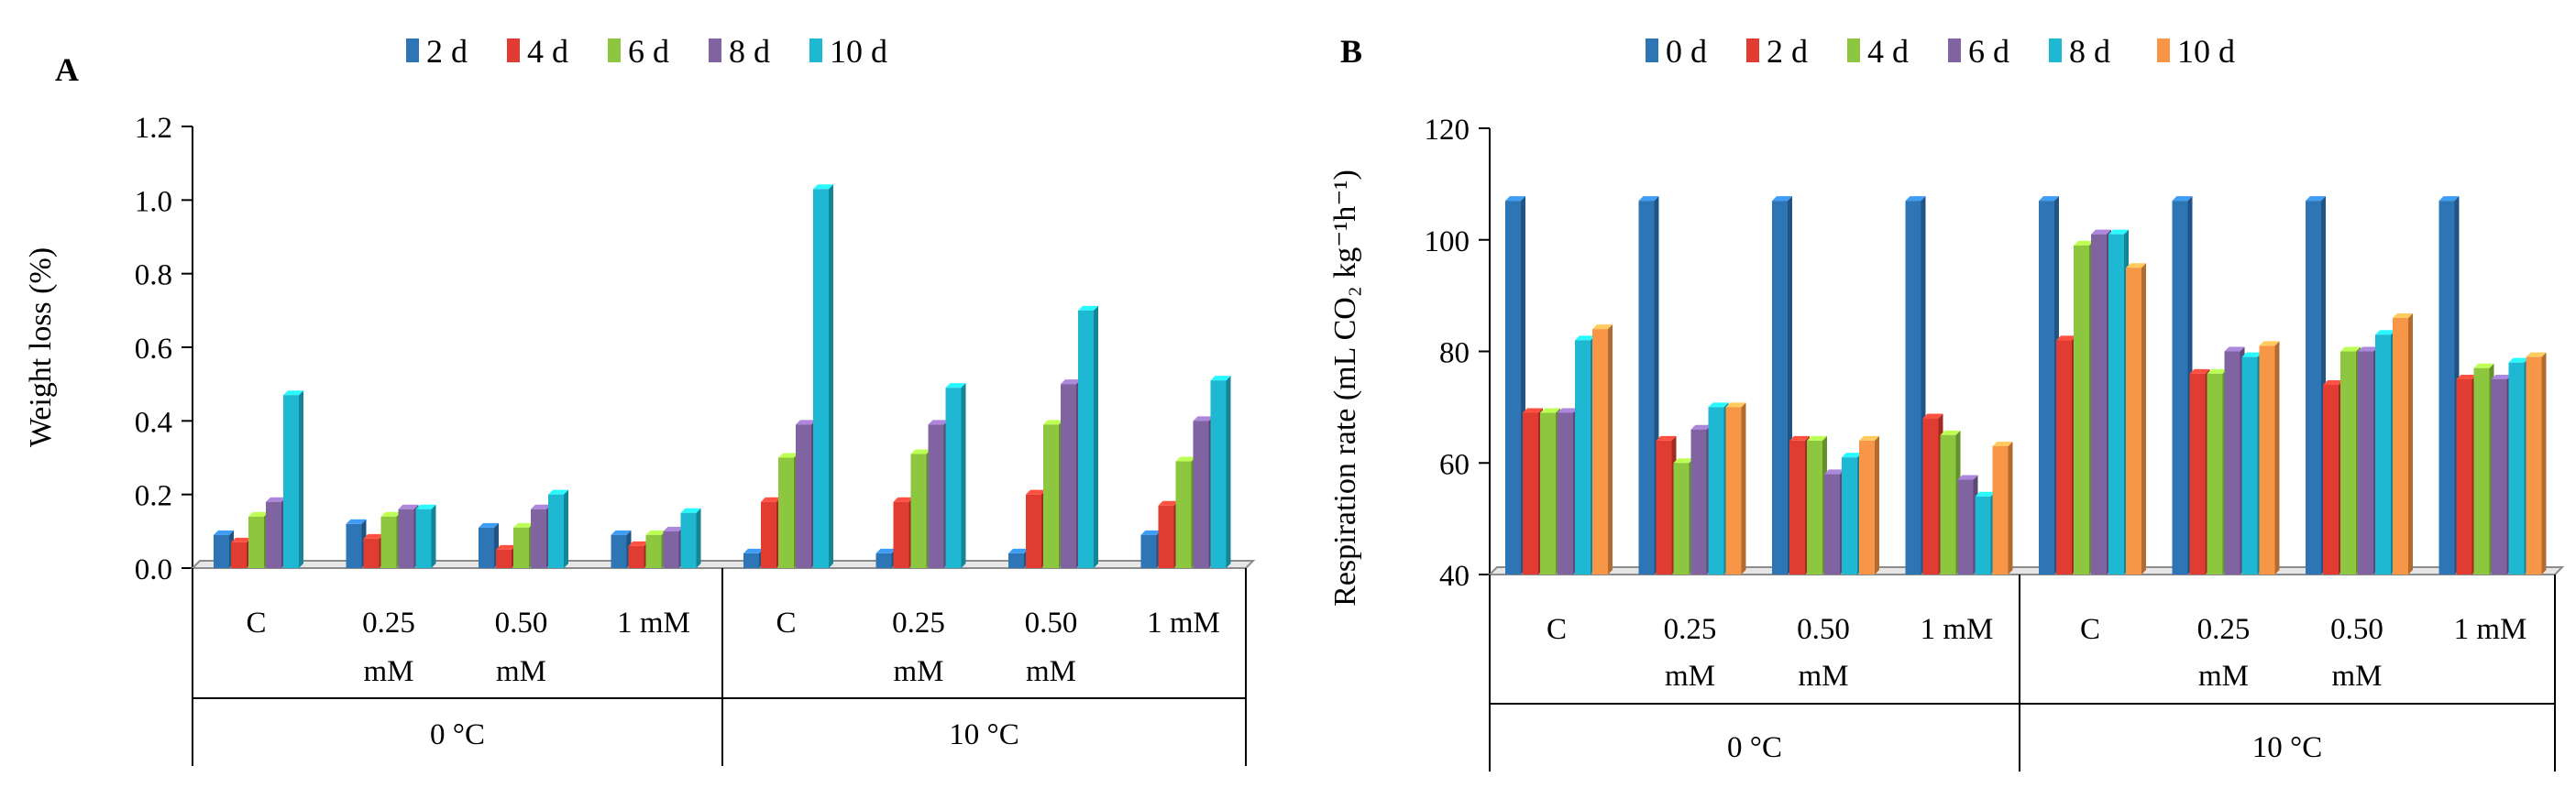  Describe the element at coordinates (858, 52) in the screenshot. I see `legend-label-4: 10 d` at that location.